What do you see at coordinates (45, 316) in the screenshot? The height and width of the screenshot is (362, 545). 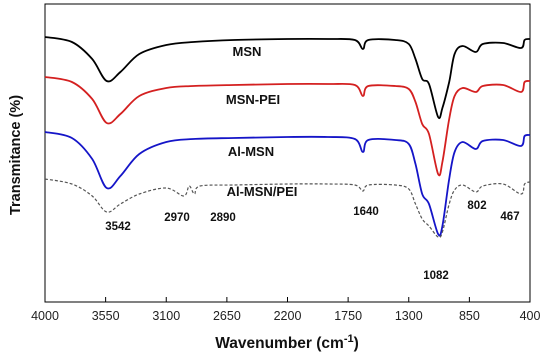 I see `x-tick-label: 4000` at bounding box center [45, 316].